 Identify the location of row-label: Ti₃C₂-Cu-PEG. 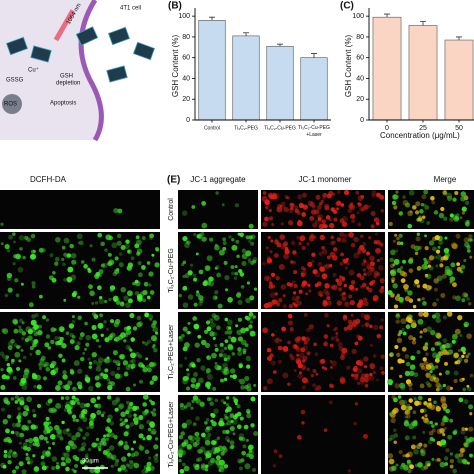
(171, 270).